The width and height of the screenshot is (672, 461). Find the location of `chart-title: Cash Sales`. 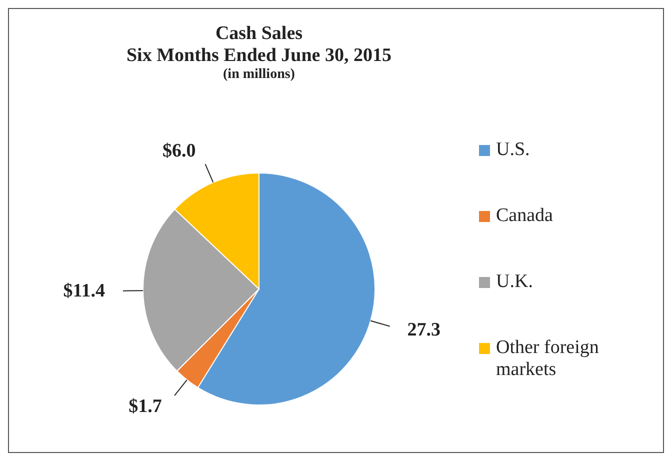

chart-title: Cash Sales is located at coordinates (259, 34).